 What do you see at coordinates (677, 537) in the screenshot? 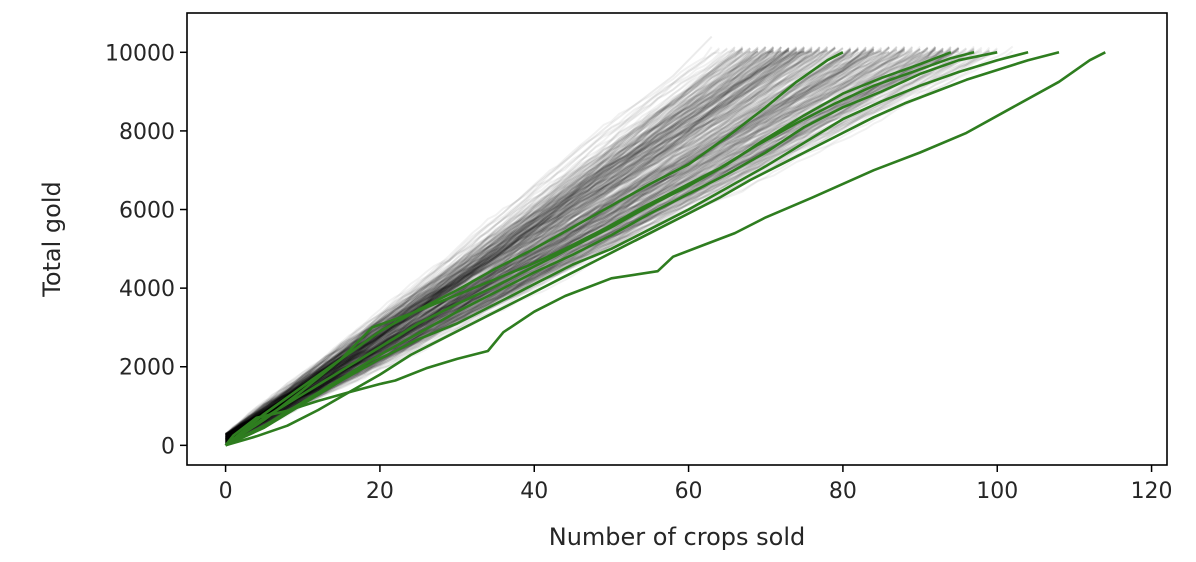
I see `x-axis-label: Number of crops sold` at bounding box center [677, 537].